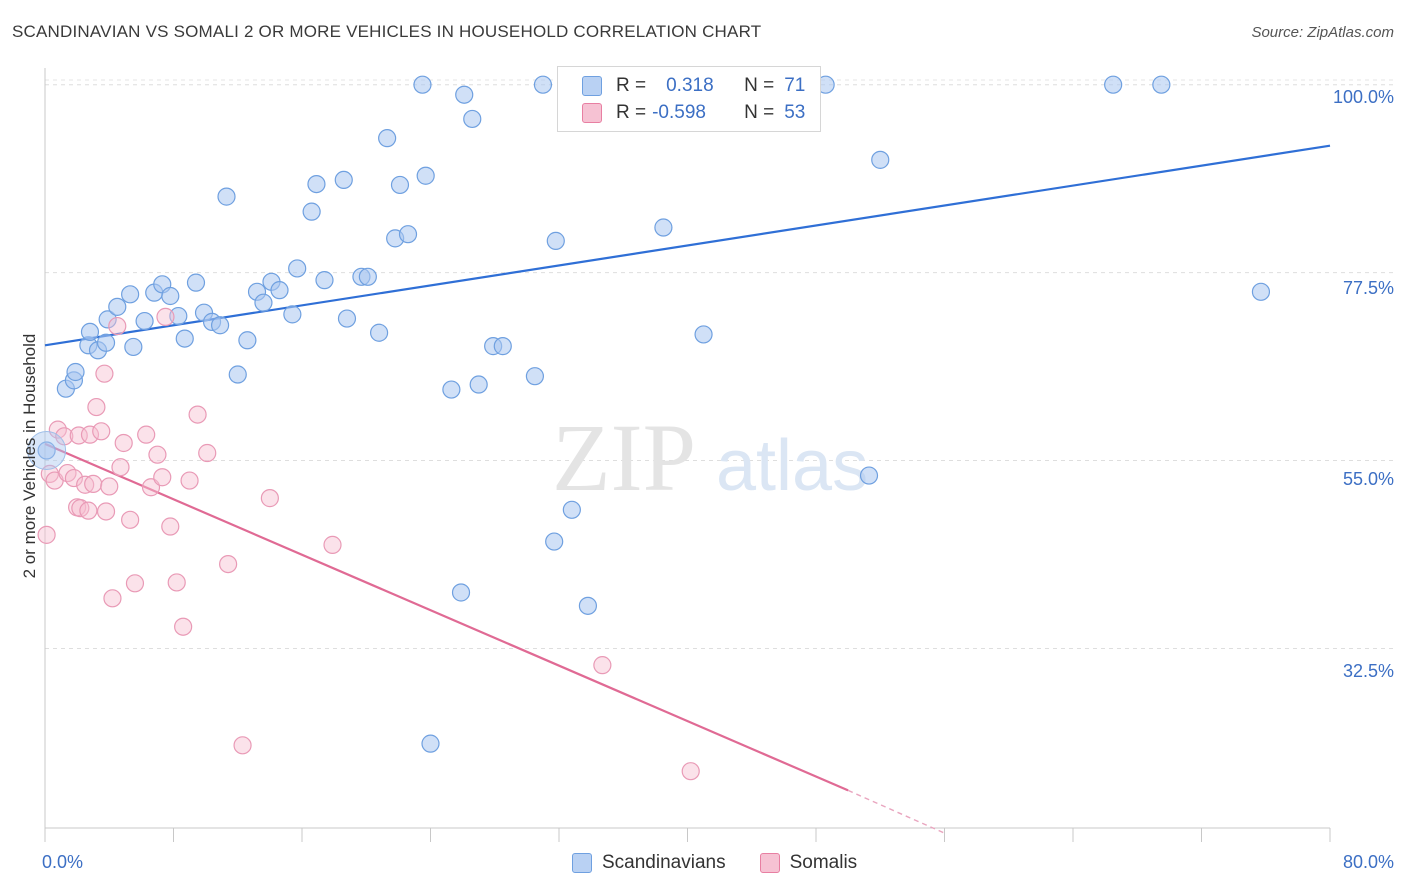 The height and width of the screenshot is (892, 1406). Describe the element at coordinates (1368, 671) in the screenshot. I see `y-tick-32-5: 32.5%` at that location.